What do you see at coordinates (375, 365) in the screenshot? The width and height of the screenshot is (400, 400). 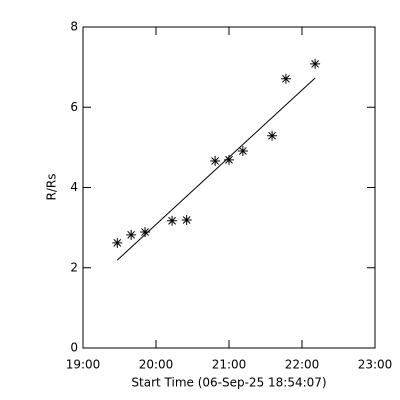 I see `x-tick-label: 23:00` at bounding box center [375, 365].